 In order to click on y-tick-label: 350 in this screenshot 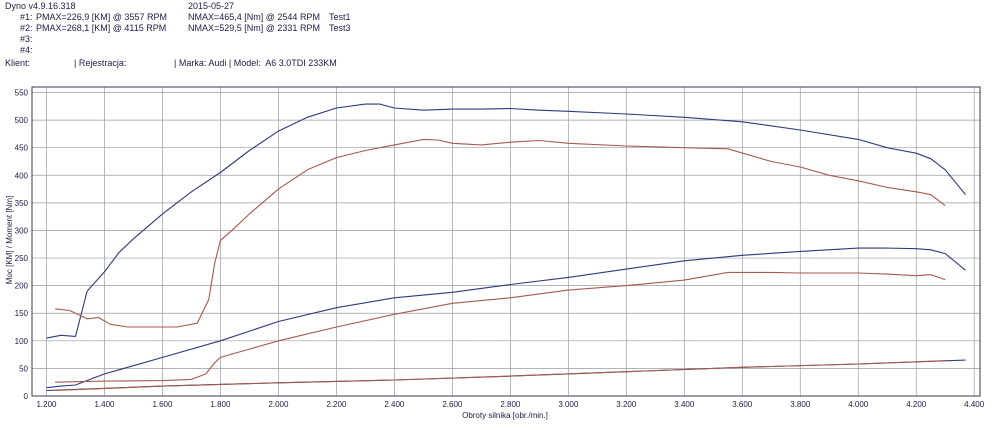, I will do `click(22, 203)`.